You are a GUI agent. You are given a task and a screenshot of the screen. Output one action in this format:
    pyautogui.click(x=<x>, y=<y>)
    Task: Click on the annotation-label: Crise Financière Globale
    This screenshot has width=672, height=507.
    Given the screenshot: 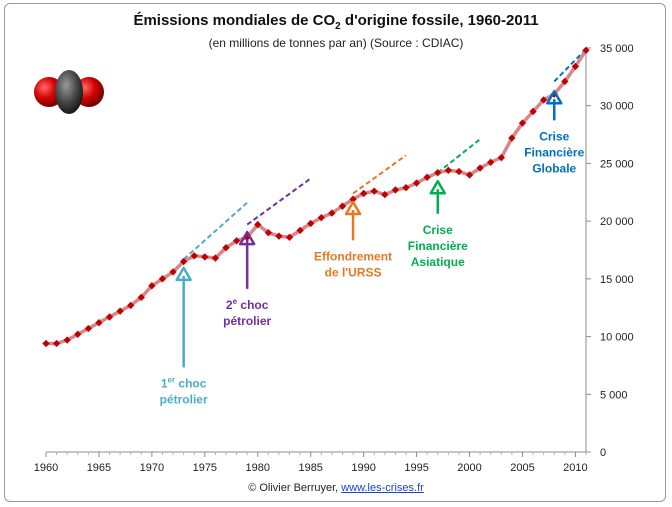 What is the action you would take?
    pyautogui.click(x=554, y=152)
    